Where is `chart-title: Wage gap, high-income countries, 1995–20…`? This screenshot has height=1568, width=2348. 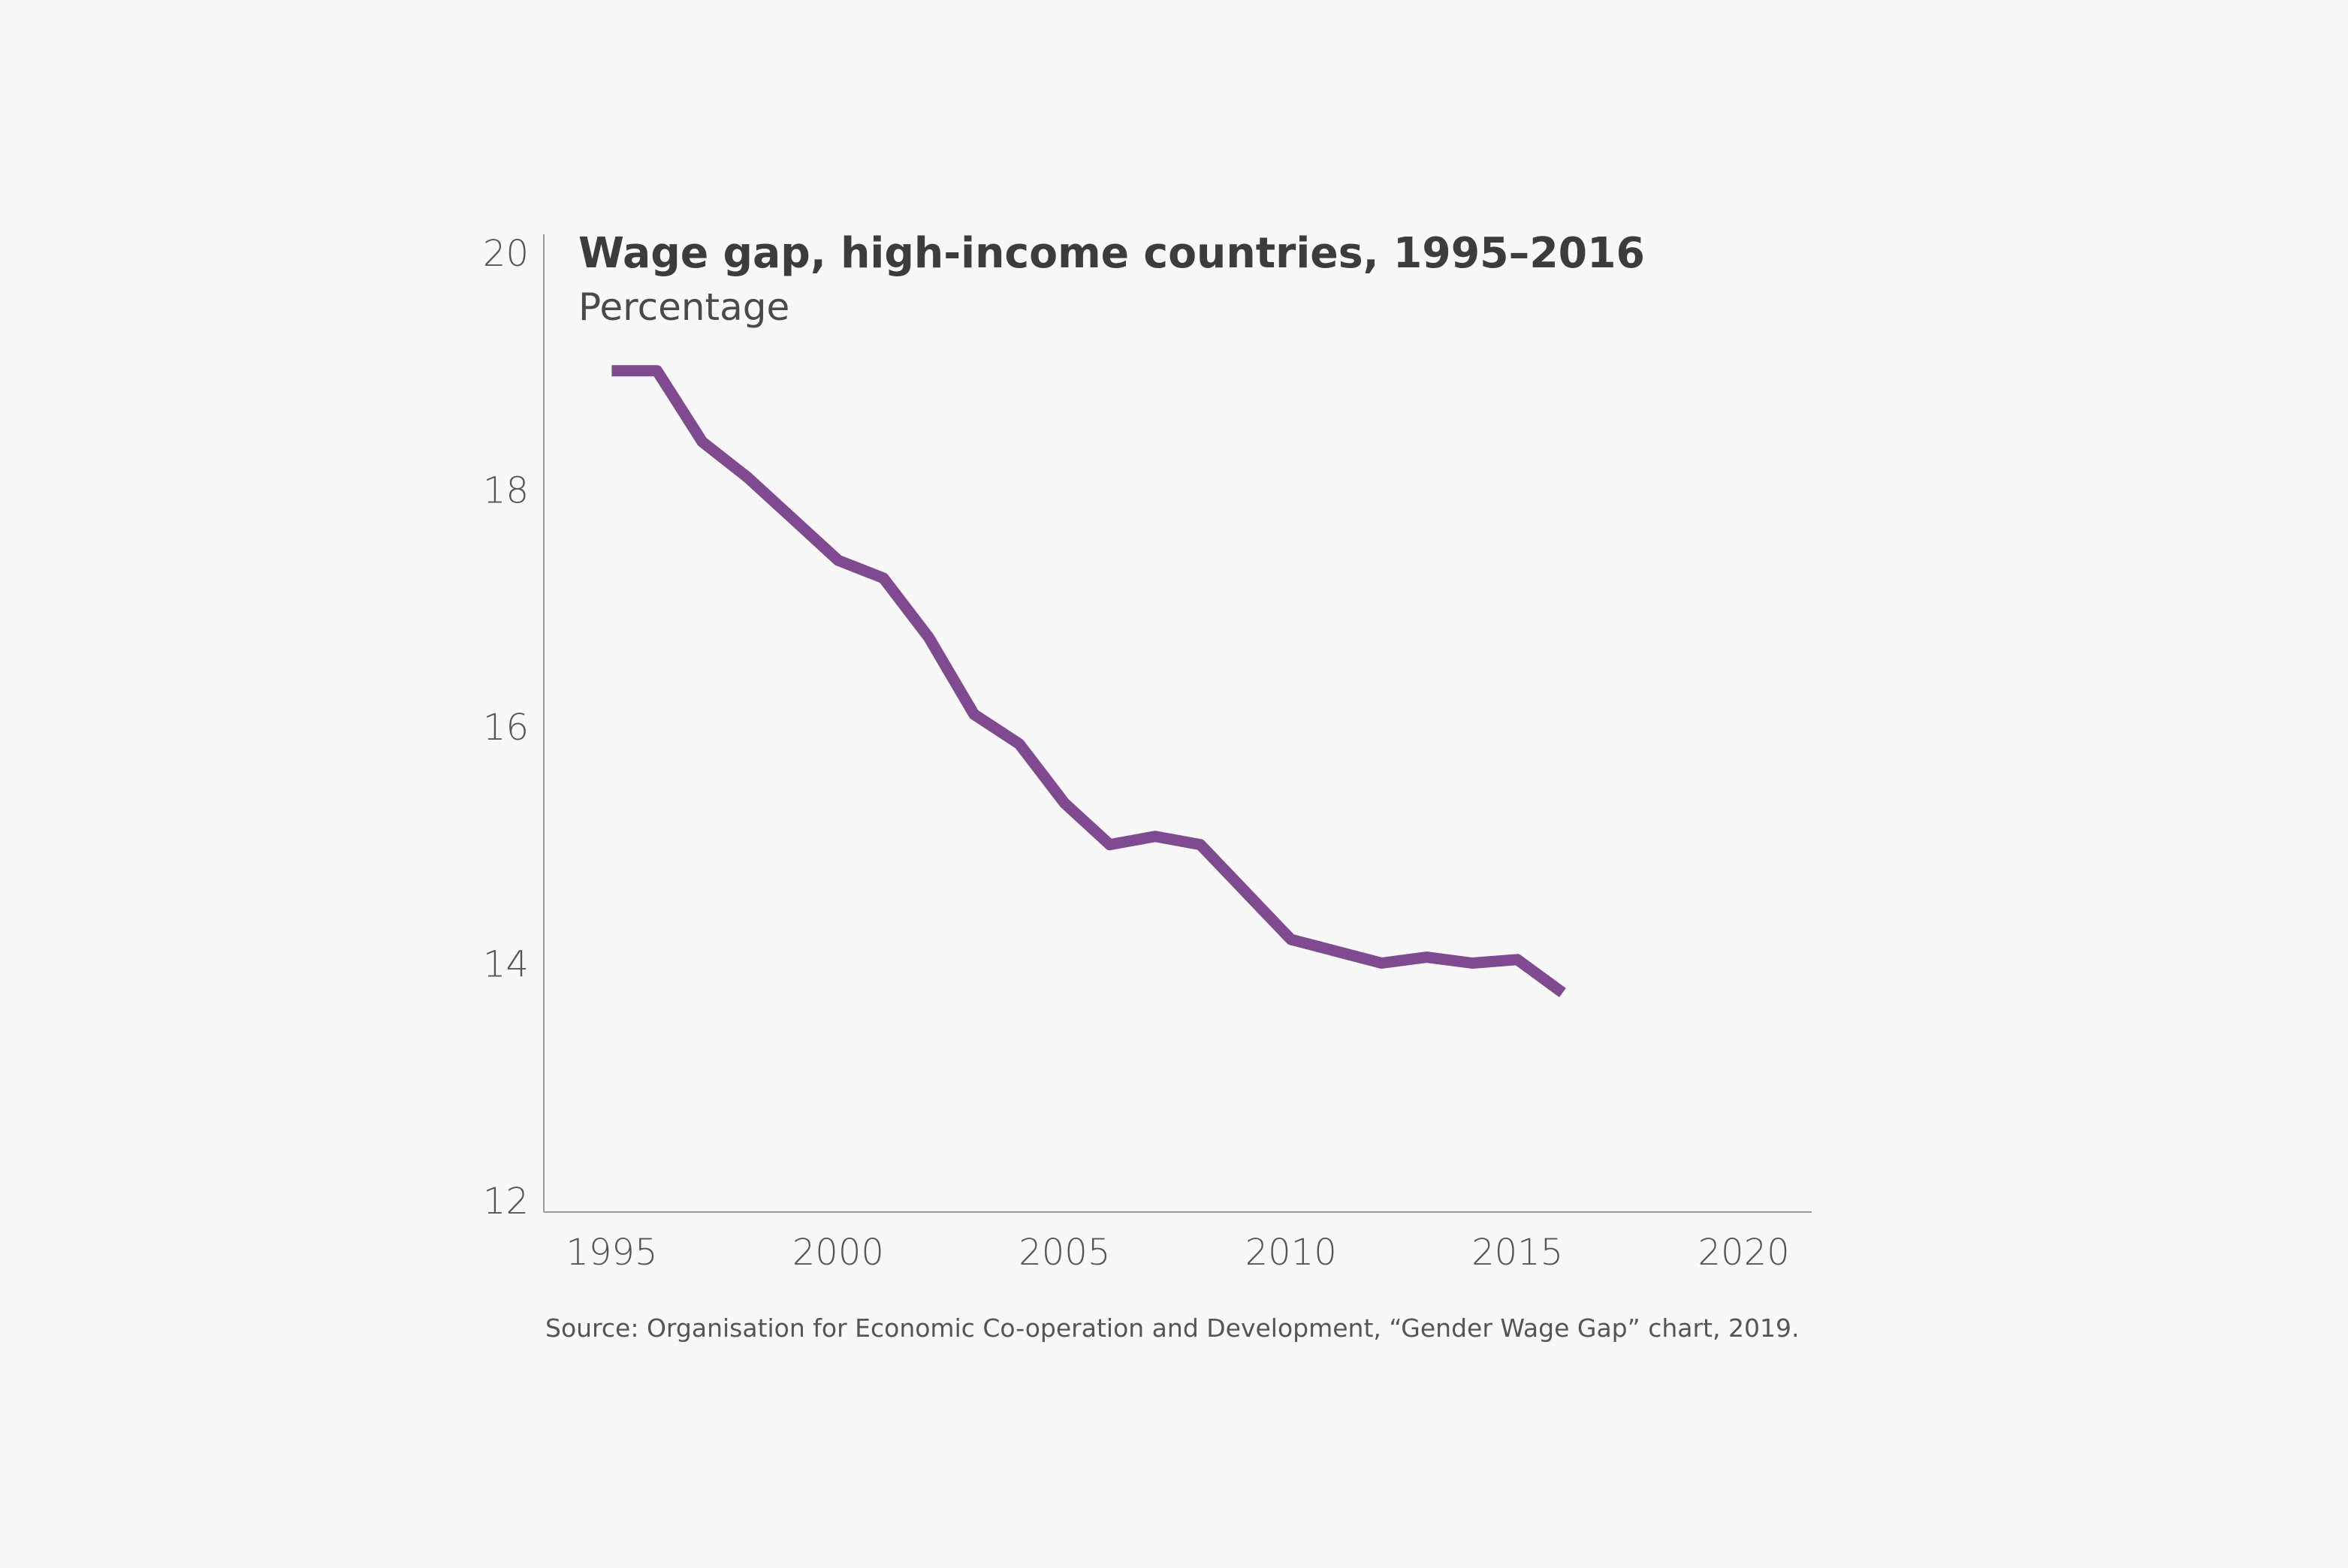 chart-title: Wage gap, high-income countries, 1995–20… is located at coordinates (1111, 253).